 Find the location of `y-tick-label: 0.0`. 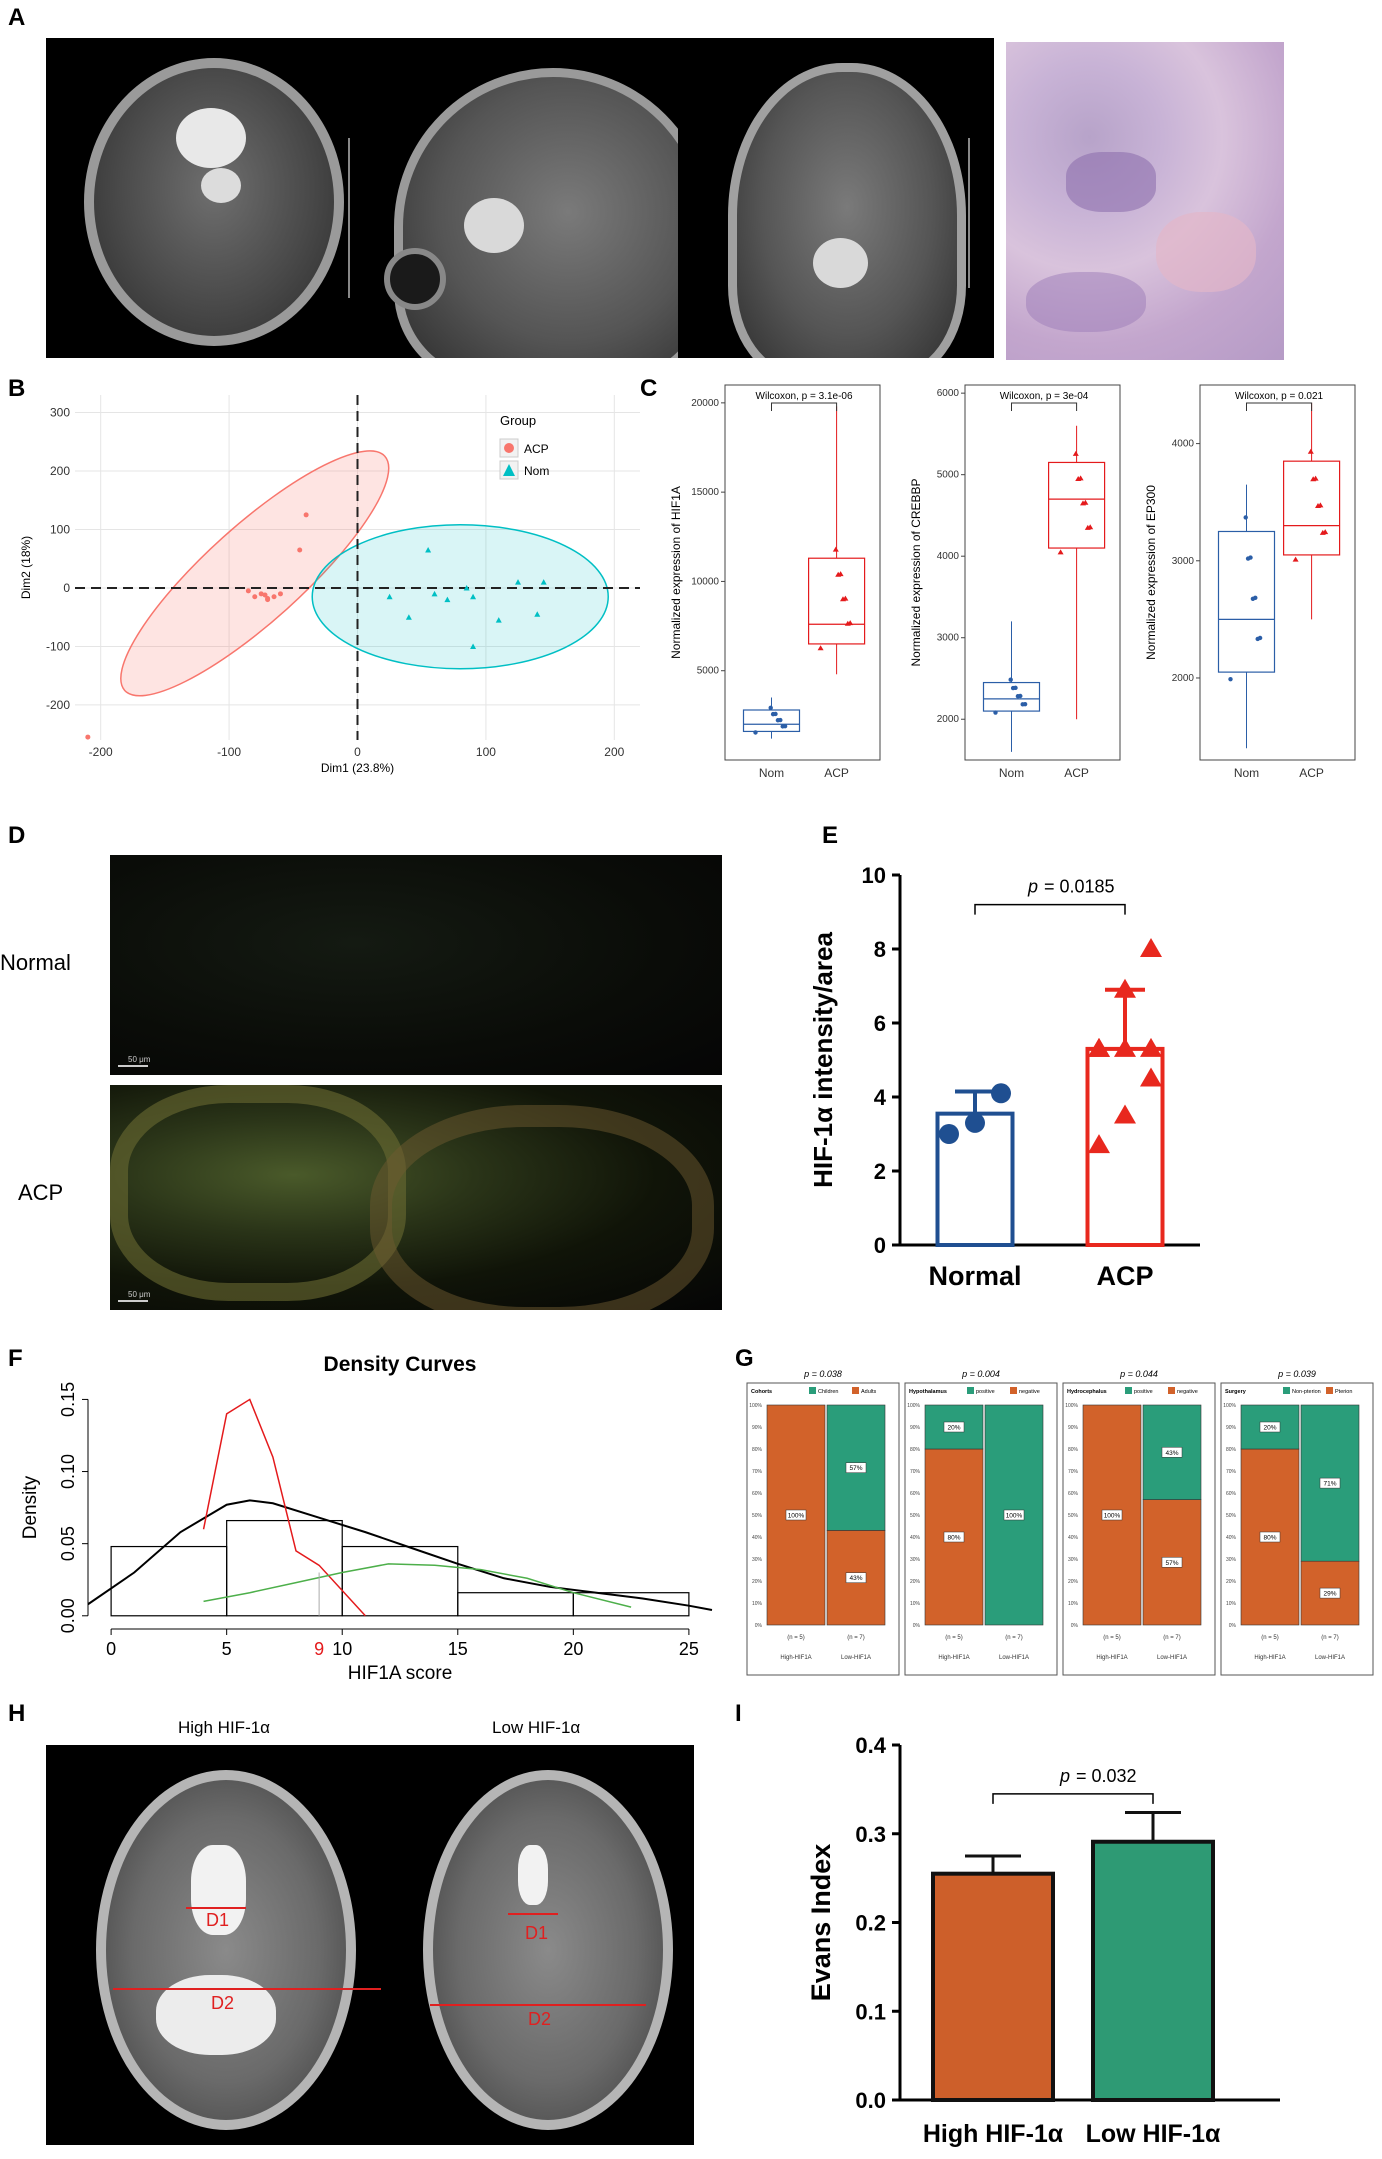

y-tick-label: 0.0 is located at coordinates (870, 2100).